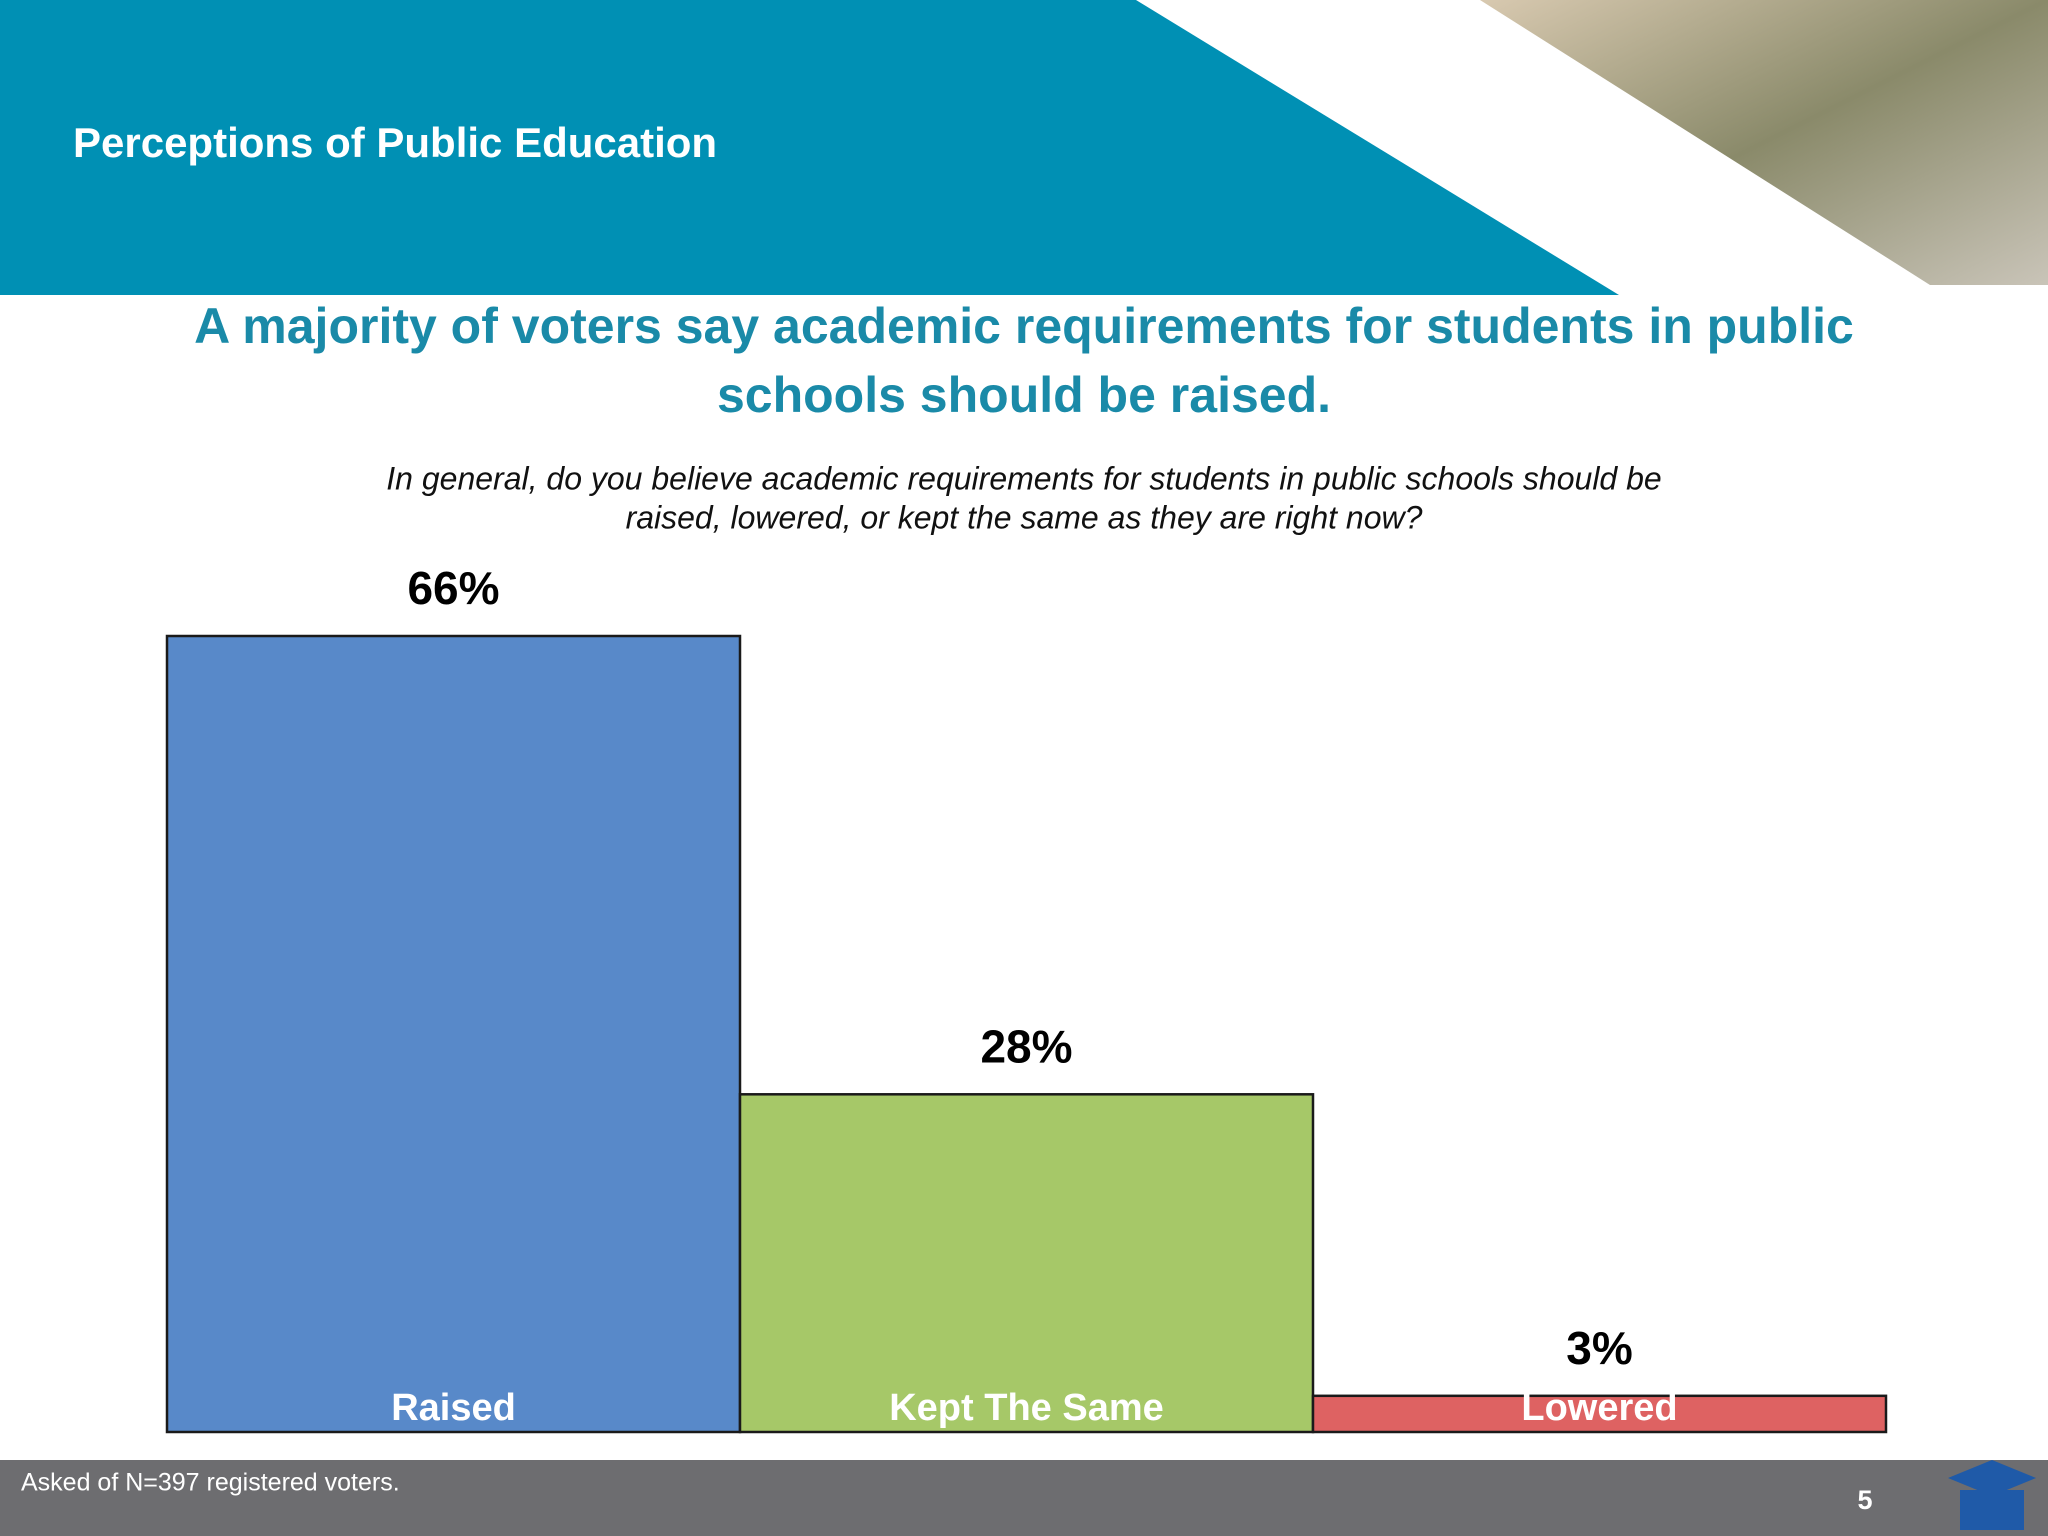  I want to click on header-photo, so click(1764, 142).